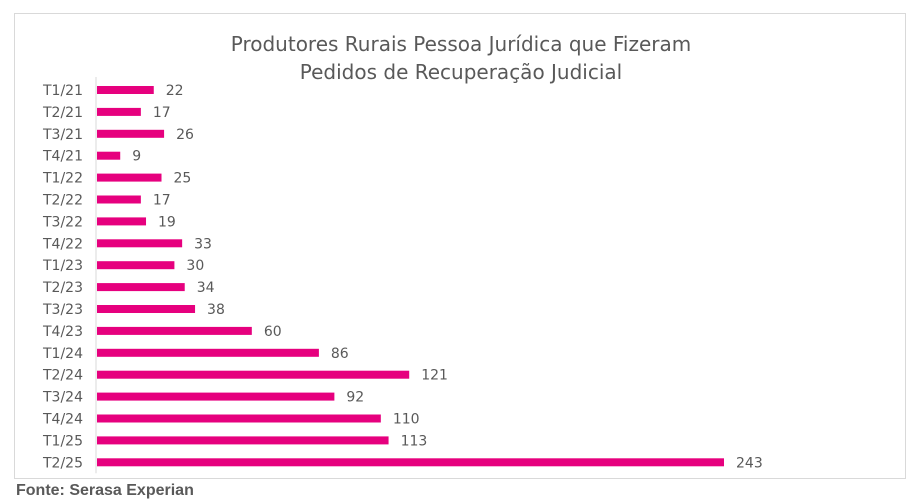 This screenshot has width=924, height=502. What do you see at coordinates (62, 266) in the screenshot?
I see `category-tick-label: T1/23` at bounding box center [62, 266].